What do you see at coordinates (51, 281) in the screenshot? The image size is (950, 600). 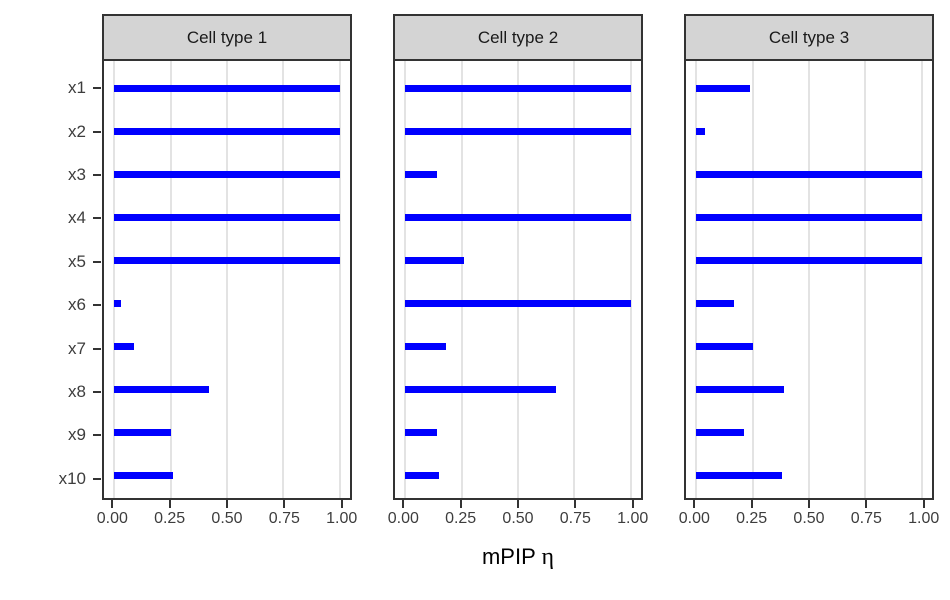 I see `y-axis: x1 x2 x3 x4 x5 x6 x7 x8 x9 x10` at bounding box center [51, 281].